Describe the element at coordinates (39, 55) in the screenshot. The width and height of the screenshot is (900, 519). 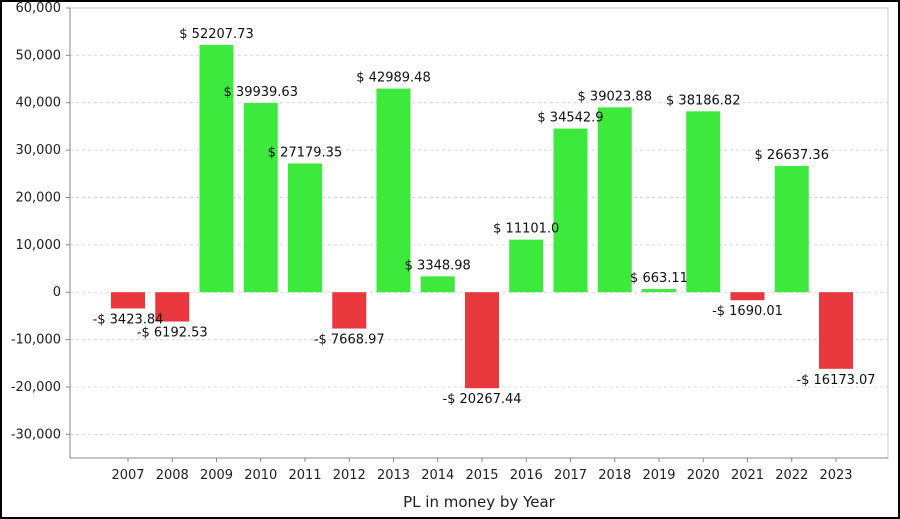
I see `y-tick-label: 50,000` at that location.